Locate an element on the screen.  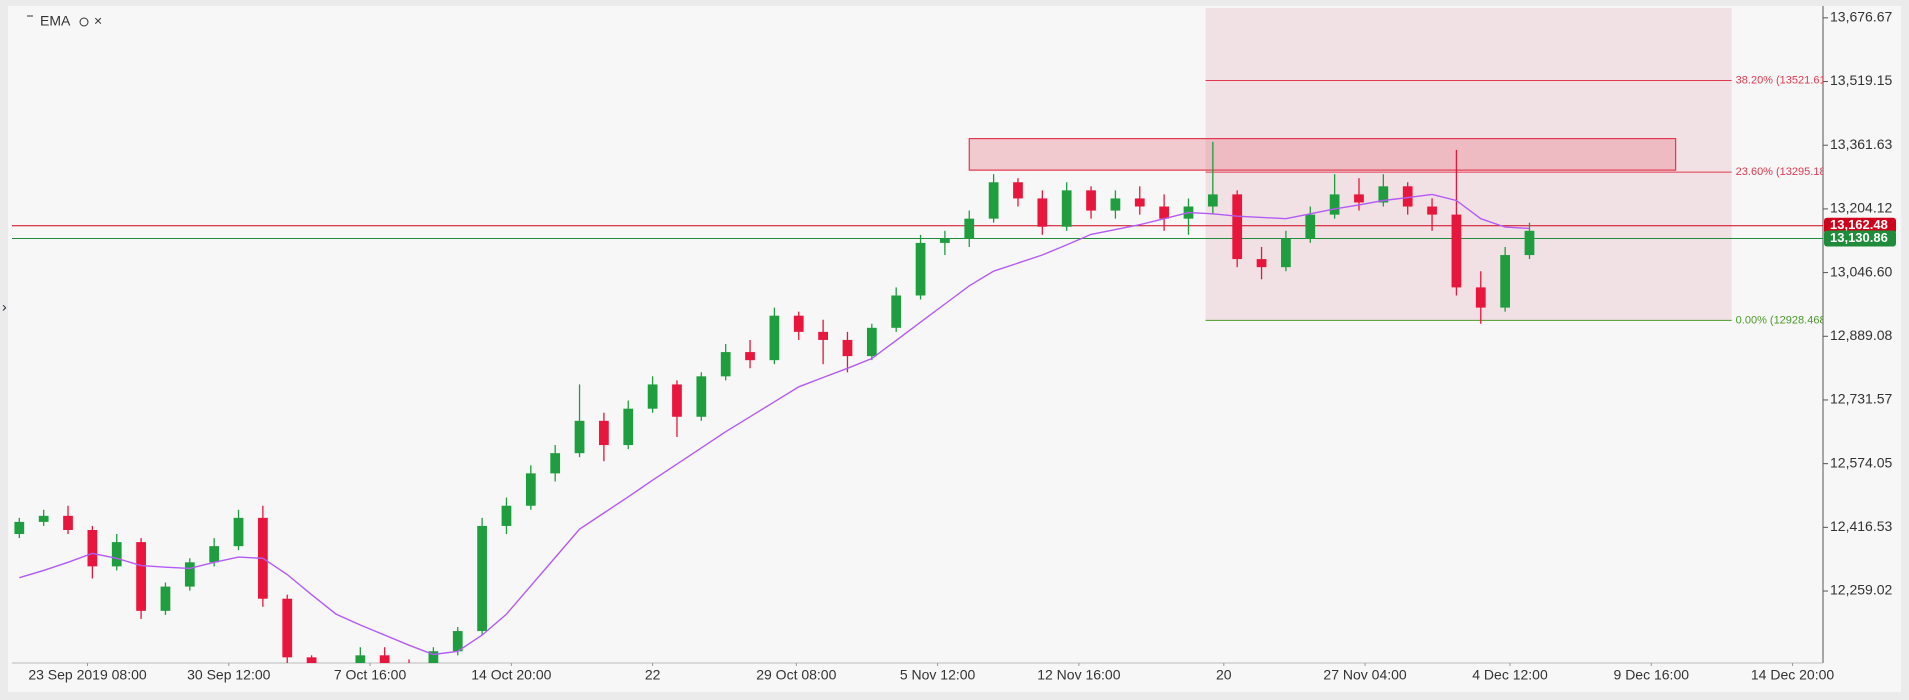
fib-label: 0.00% (12928.468) is located at coordinates (1783, 320).